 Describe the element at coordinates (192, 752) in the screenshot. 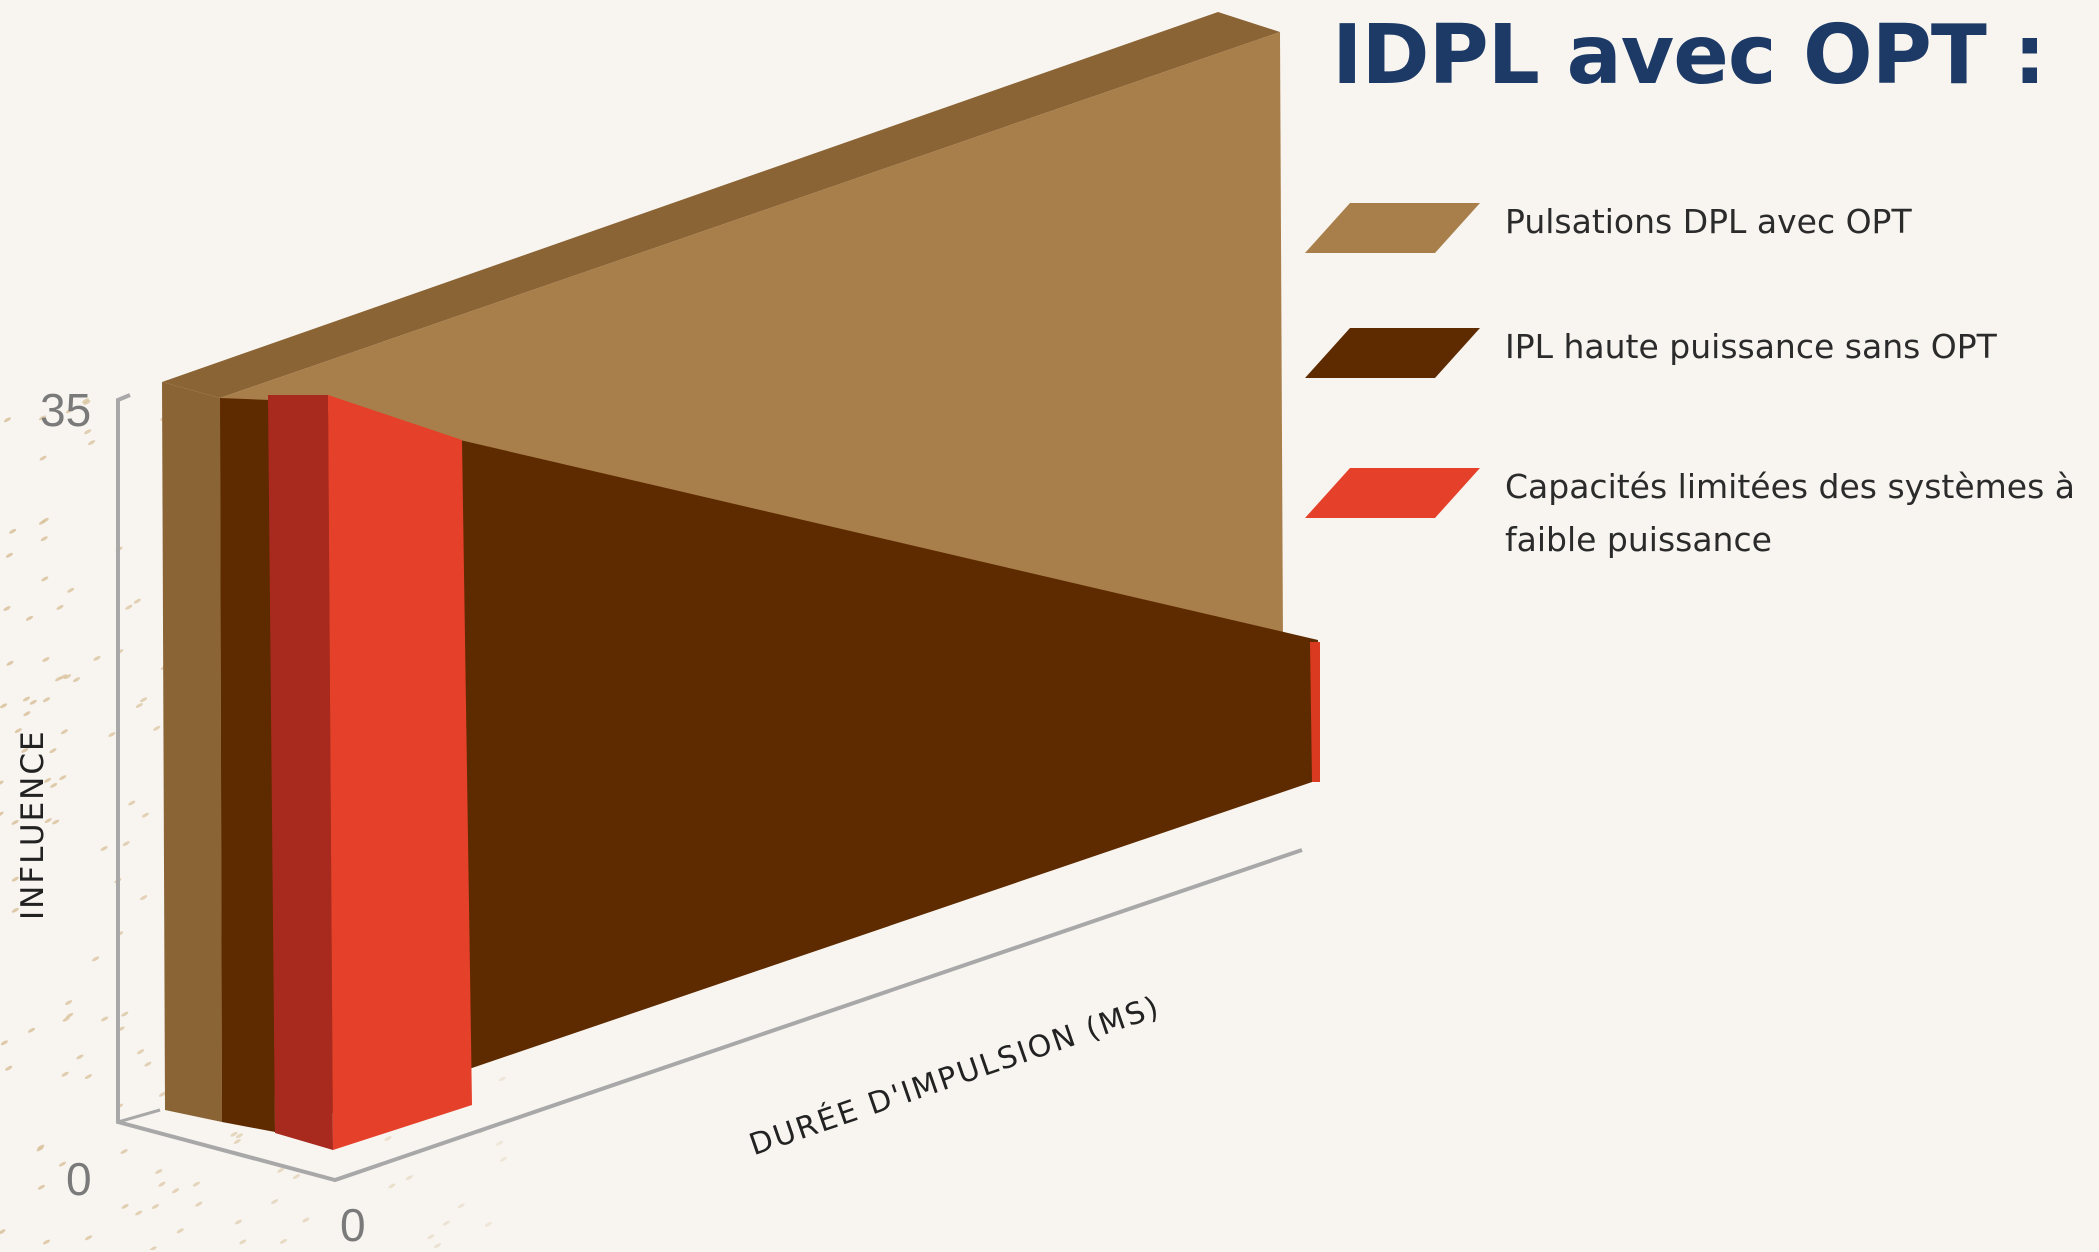

I see `series-dpl-side-face` at that location.